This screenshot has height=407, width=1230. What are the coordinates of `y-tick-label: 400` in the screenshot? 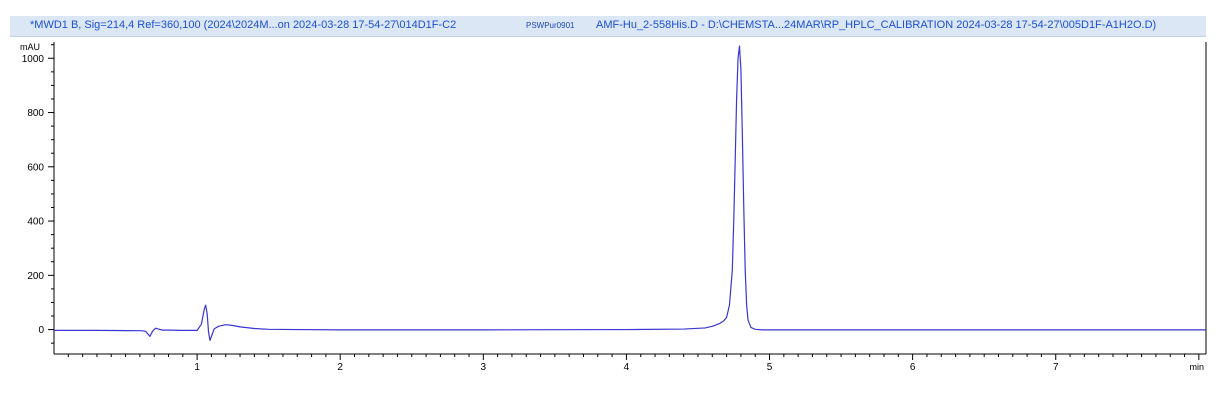 It's located at (35, 222).